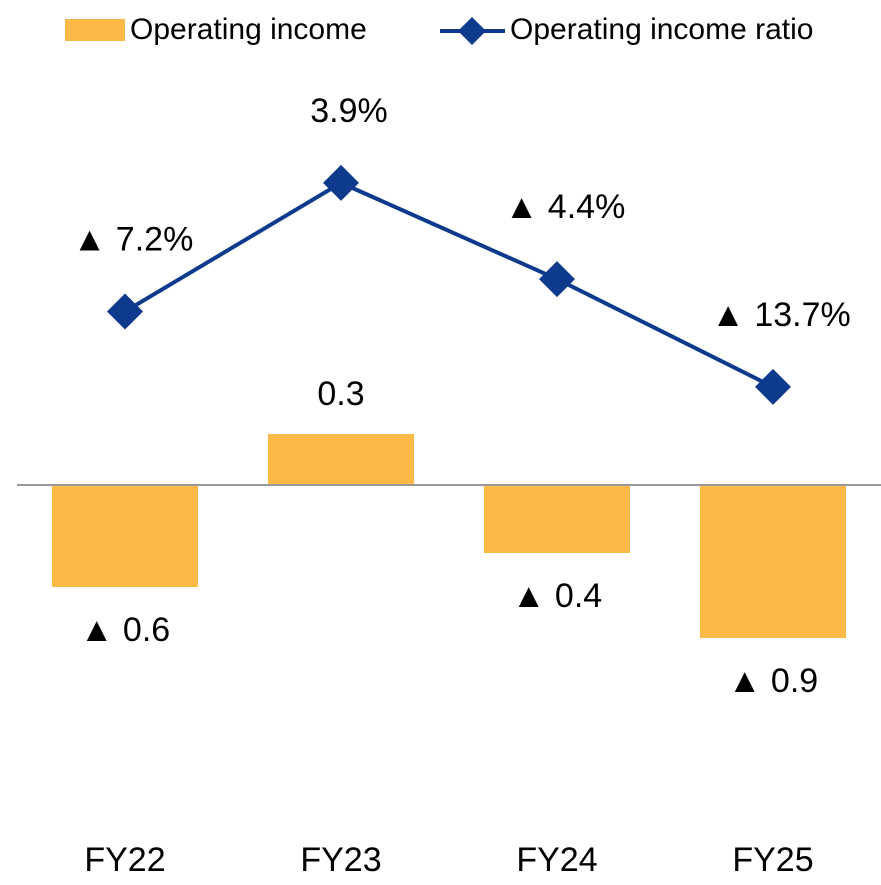  Describe the element at coordinates (772, 860) in the screenshot. I see `x-tick-label: FY25` at that location.